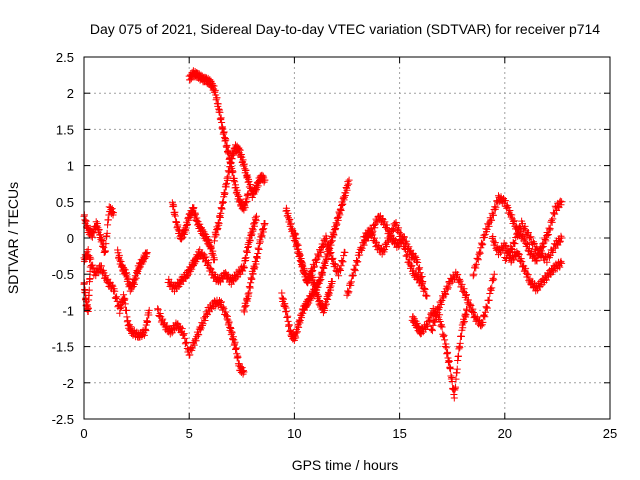 The width and height of the screenshot is (640, 480). Describe the element at coordinates (98, 229) in the screenshot. I see `series-arc-a` at that location.